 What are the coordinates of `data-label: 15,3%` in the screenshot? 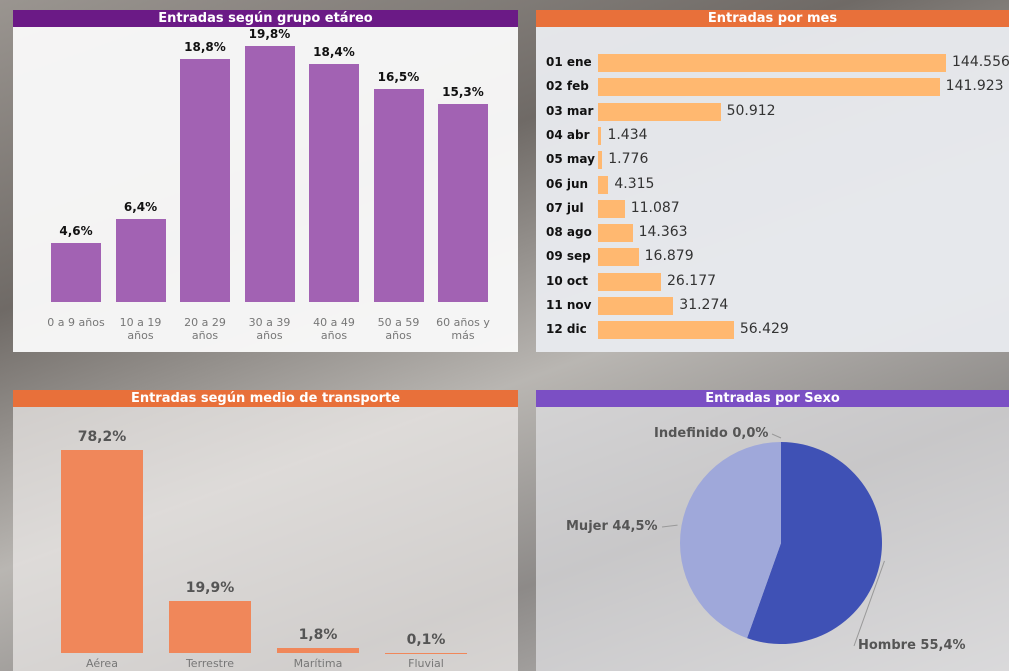 It's located at (463, 92).